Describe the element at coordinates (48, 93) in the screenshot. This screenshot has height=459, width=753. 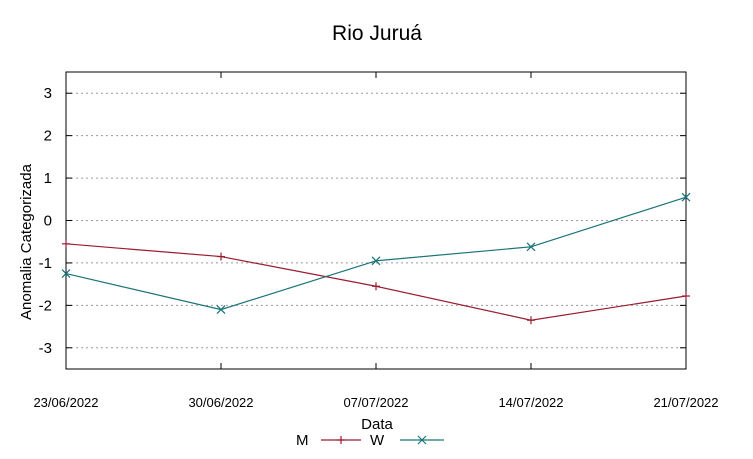
I see `y-tick-label: 3` at that location.